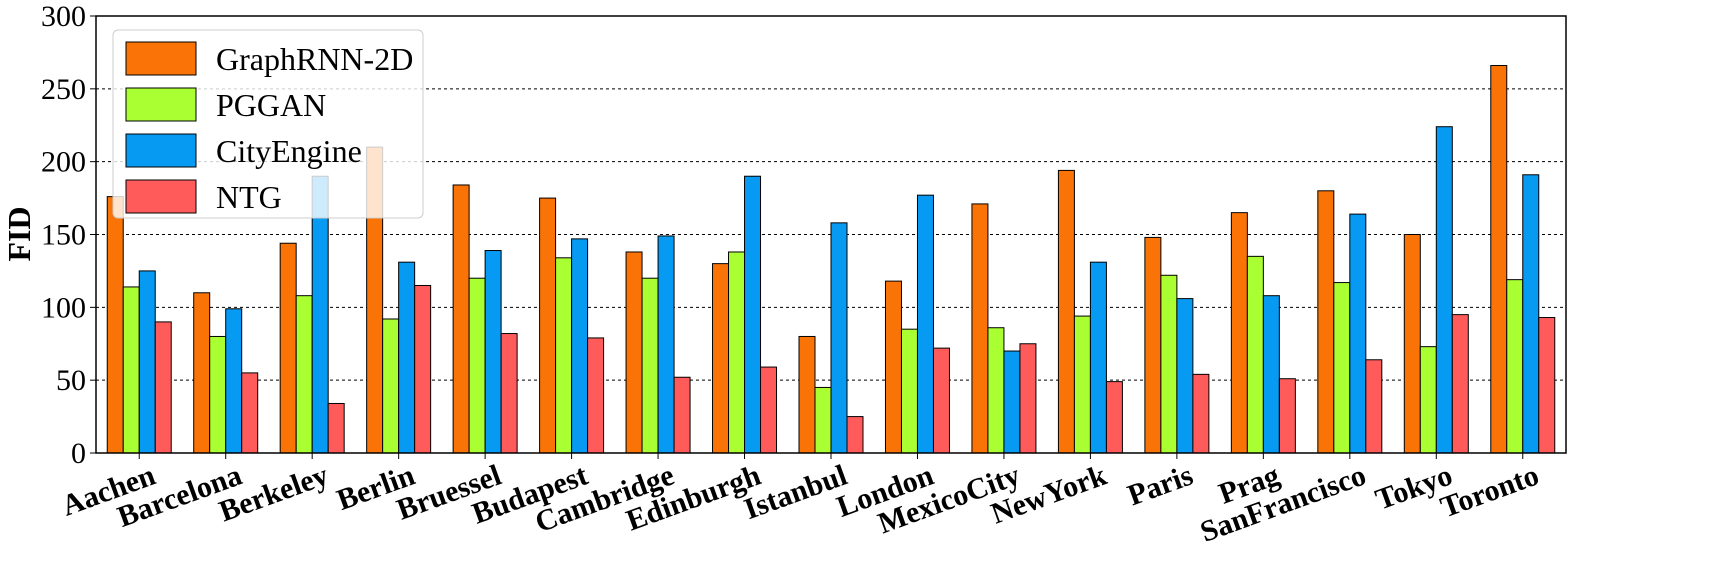 This screenshot has height=578, width=1722. What do you see at coordinates (289, 151) in the screenshot?
I see `legend-label: CityEngine` at bounding box center [289, 151].